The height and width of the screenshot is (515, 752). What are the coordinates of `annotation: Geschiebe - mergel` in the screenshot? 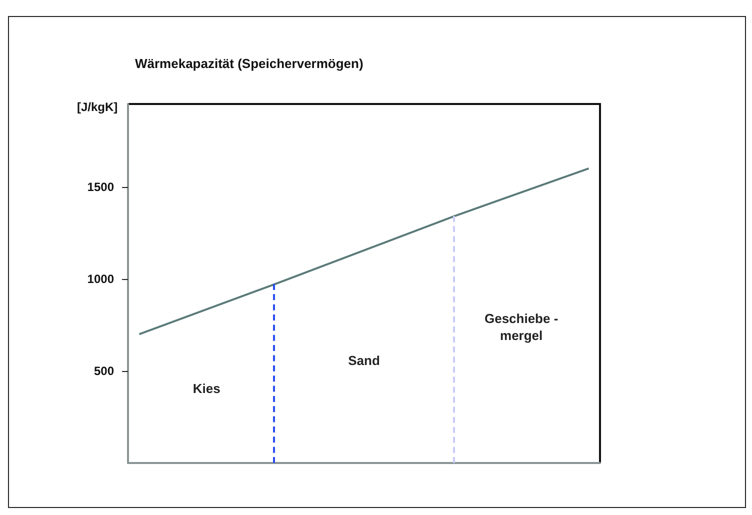 It's located at (521, 327).